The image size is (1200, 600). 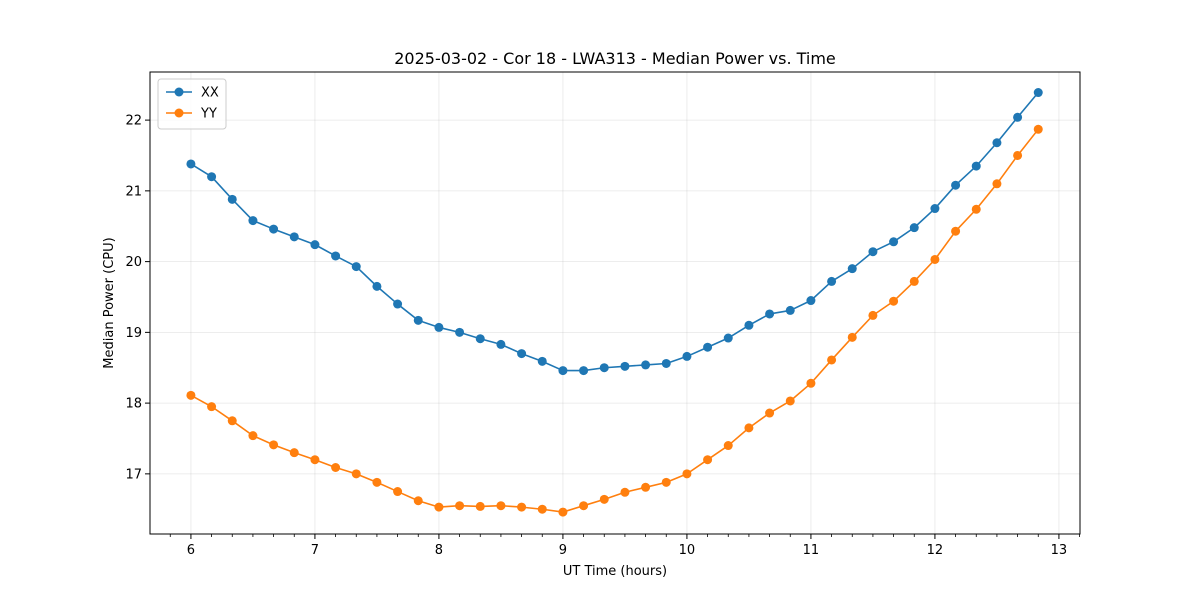 What do you see at coordinates (133, 191) in the screenshot?
I see `y-tick-label: 21` at bounding box center [133, 191].